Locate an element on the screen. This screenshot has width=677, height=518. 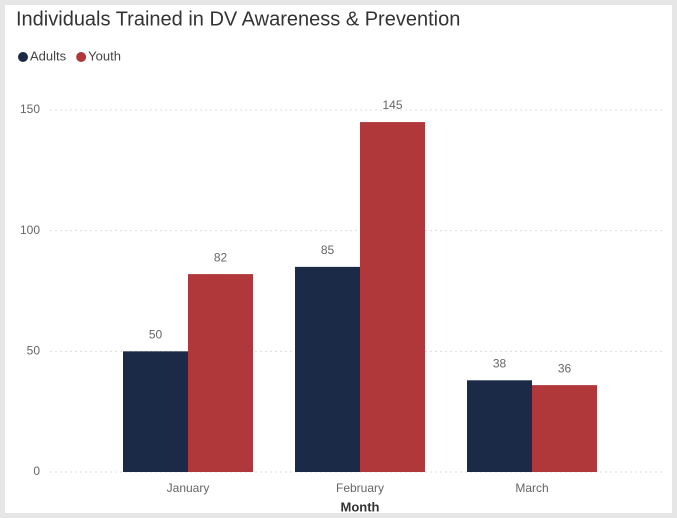
y-tick-label: 0 is located at coordinates (36, 471).